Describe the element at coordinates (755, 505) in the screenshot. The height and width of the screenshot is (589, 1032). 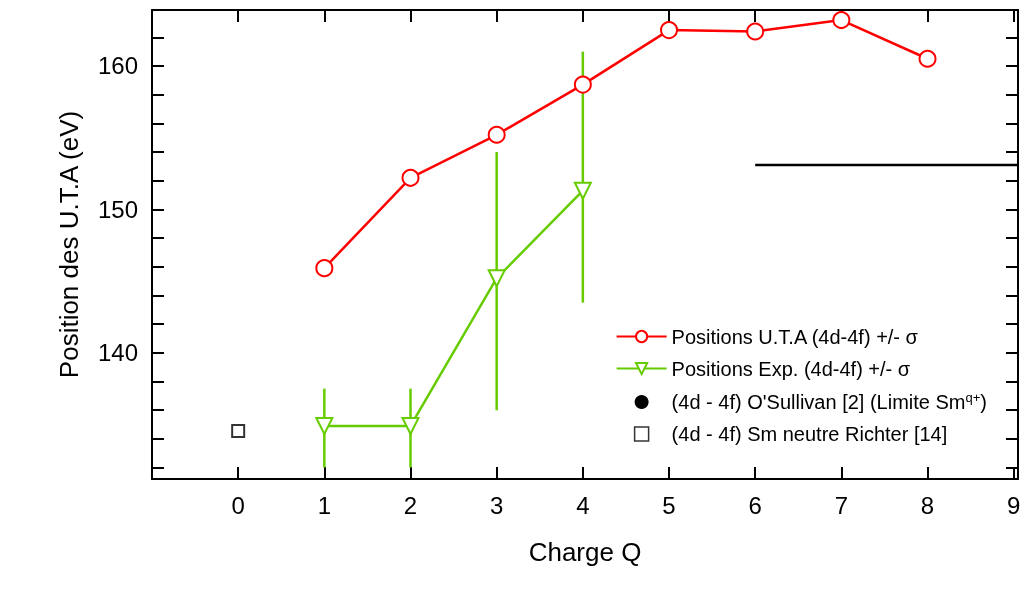
I see `x-tick-label: 6` at that location.